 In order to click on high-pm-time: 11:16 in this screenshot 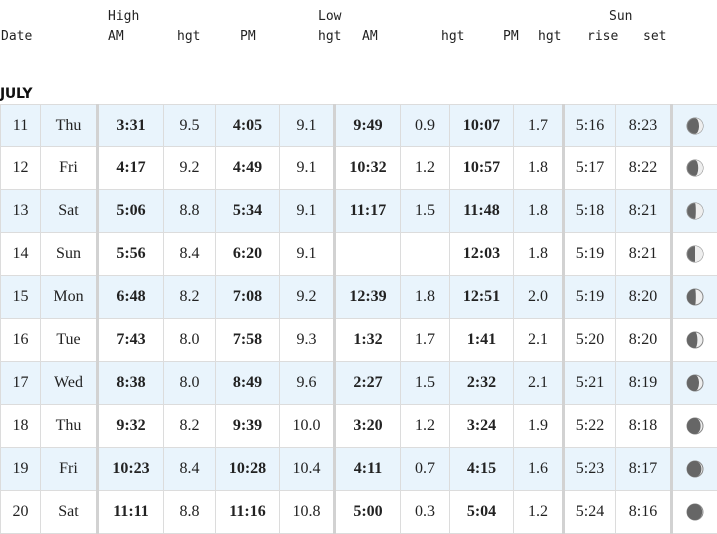, I will do `click(248, 512)`.